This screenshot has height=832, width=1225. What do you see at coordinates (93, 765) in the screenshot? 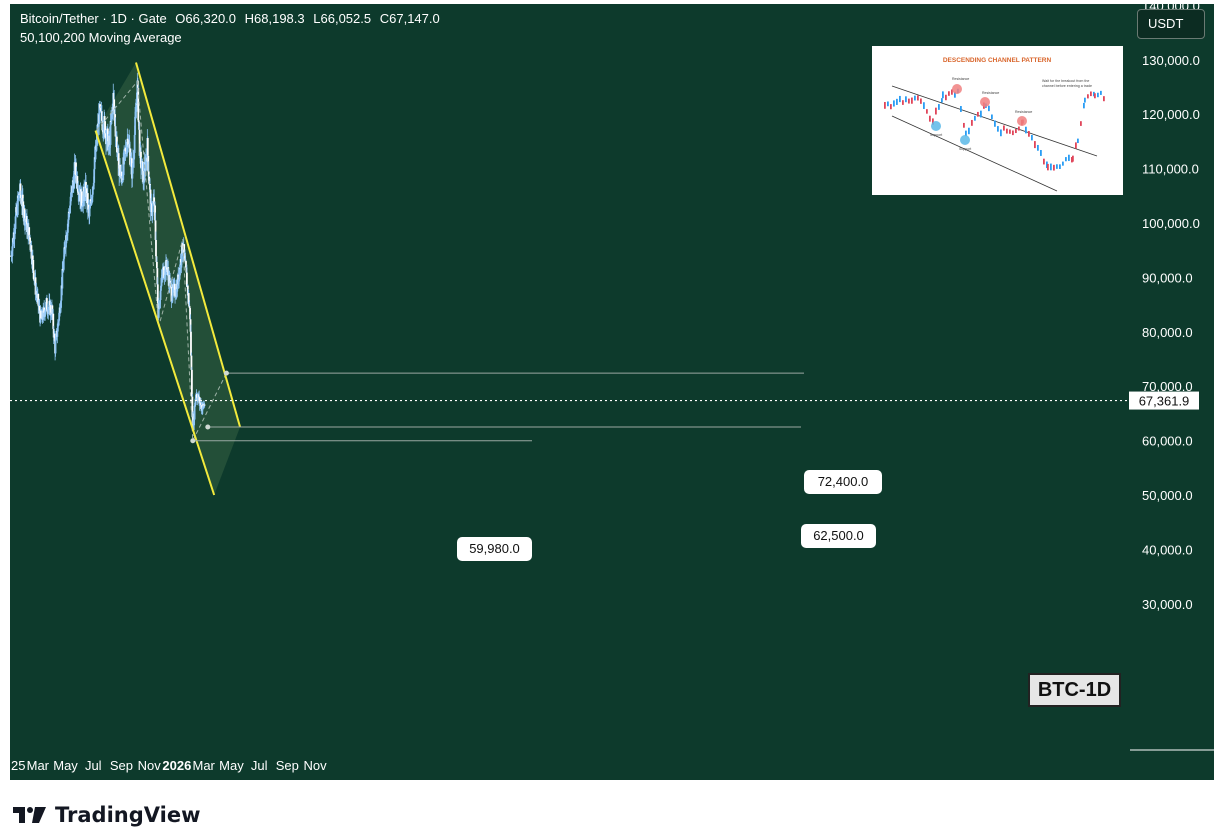
I see `x-axis-tick-label: Jul` at bounding box center [93, 765].